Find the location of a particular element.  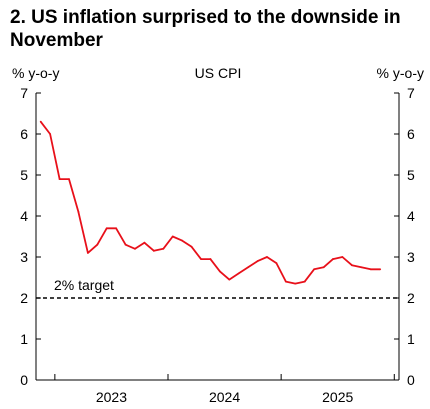

y-tick-label-right: 7 is located at coordinates (411, 93).